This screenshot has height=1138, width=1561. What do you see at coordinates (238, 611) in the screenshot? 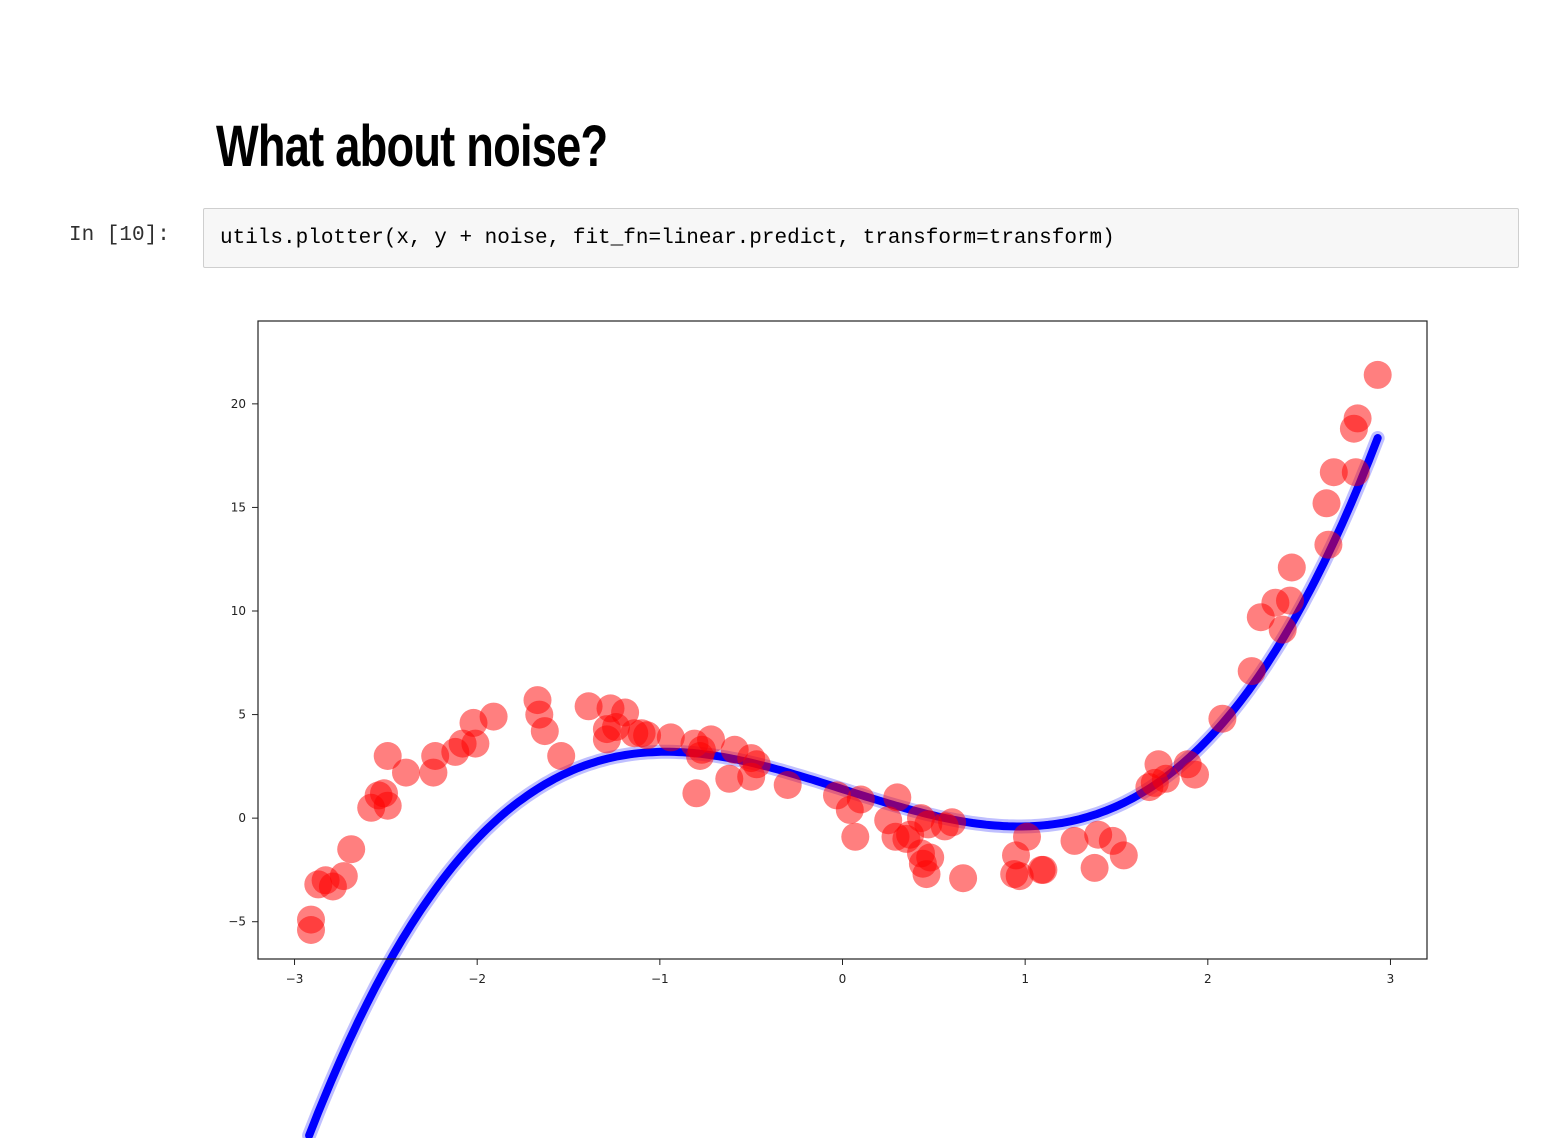
I see `y-tick-label: 10` at bounding box center [238, 611].